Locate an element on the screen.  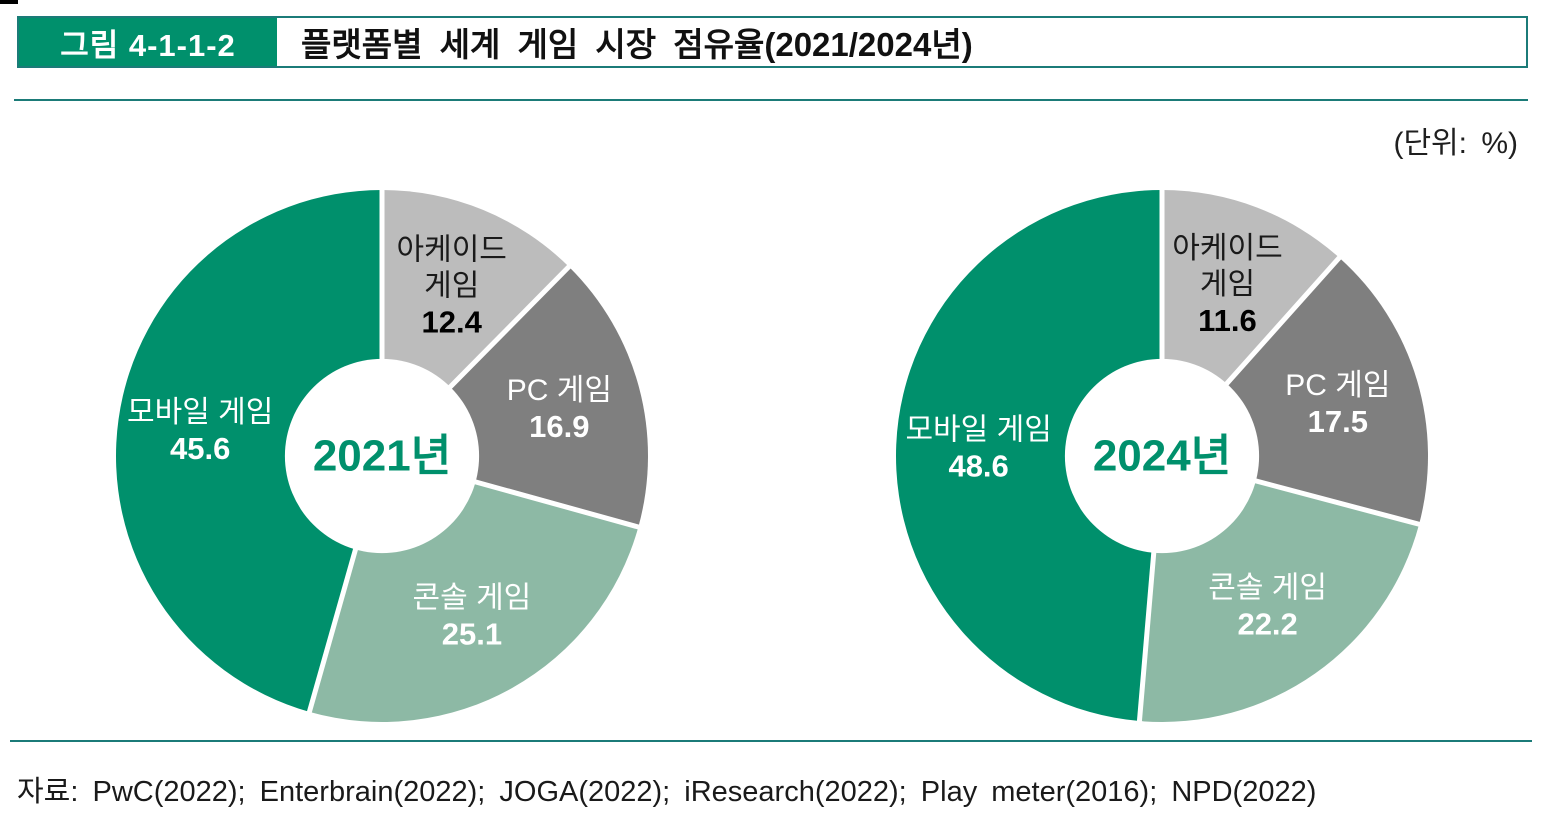
slice-label-pc: PC 게임 16.9 is located at coordinates (559, 409).